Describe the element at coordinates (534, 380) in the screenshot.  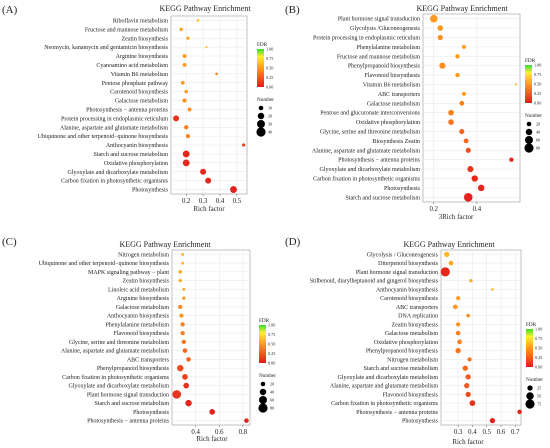
I see `number-legend-title: Number` at that location.